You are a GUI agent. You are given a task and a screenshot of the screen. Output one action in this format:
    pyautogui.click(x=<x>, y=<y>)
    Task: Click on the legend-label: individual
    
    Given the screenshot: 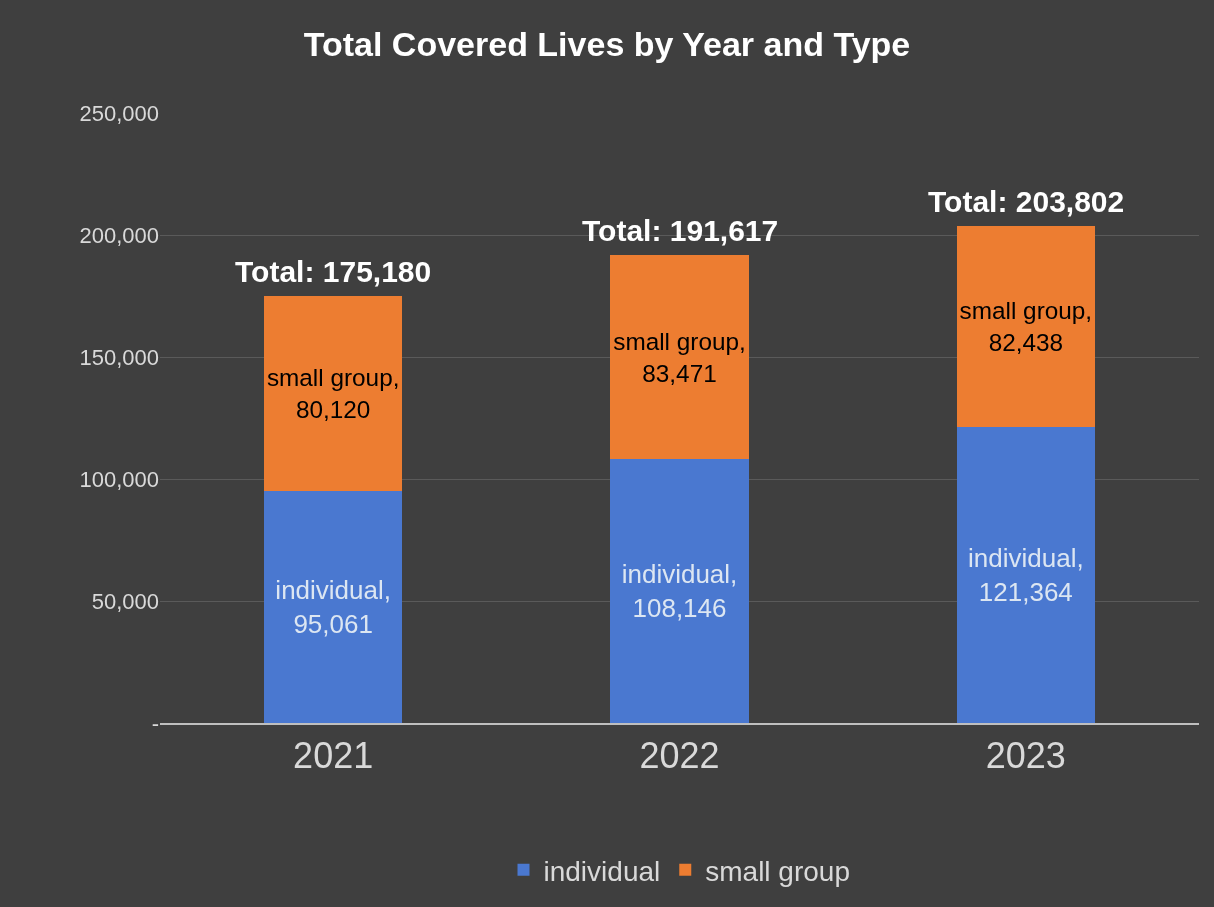 What is the action you would take?
    pyautogui.click(x=602, y=871)
    